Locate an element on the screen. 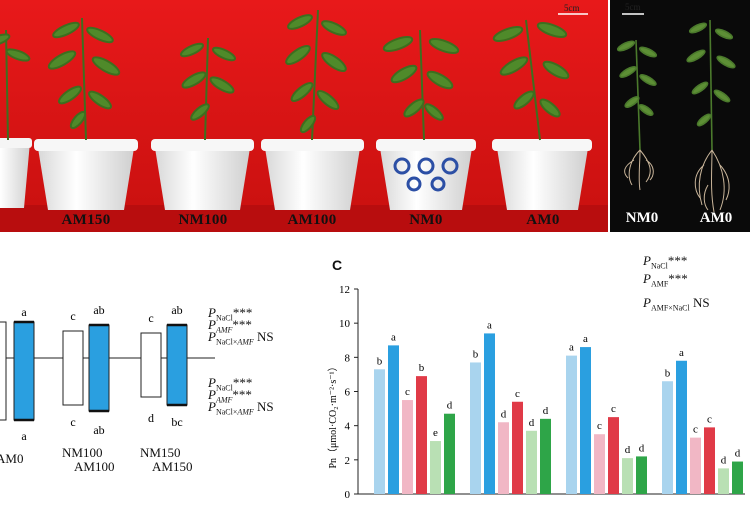 This screenshot has height=505, width=750. pot-blue-pattern is located at coordinates (426, 179).